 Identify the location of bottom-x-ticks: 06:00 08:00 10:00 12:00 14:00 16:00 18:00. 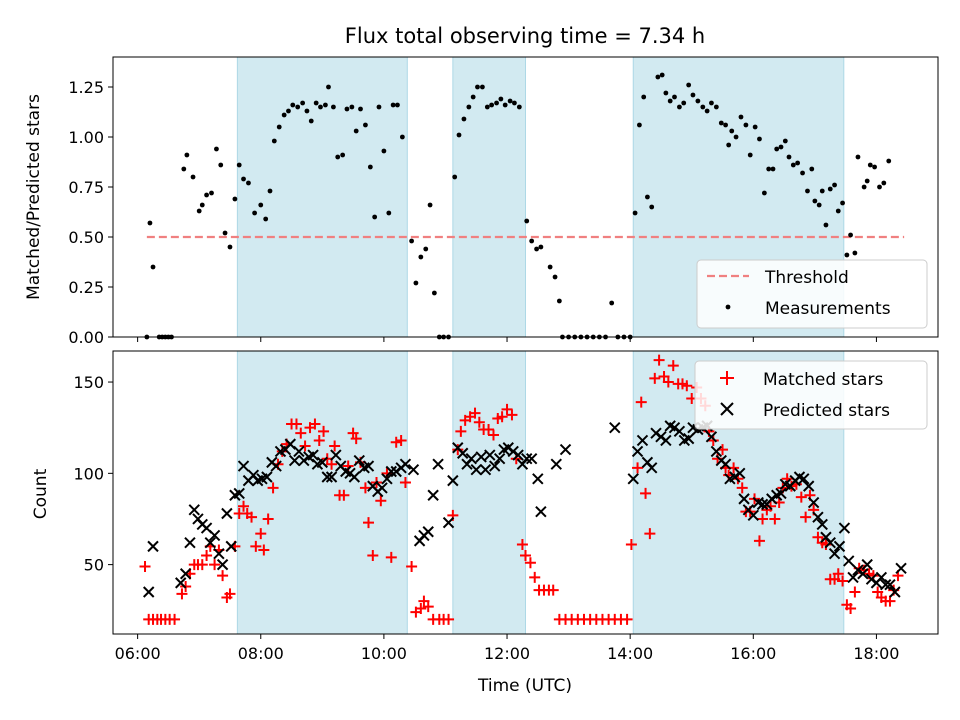
(507, 648).